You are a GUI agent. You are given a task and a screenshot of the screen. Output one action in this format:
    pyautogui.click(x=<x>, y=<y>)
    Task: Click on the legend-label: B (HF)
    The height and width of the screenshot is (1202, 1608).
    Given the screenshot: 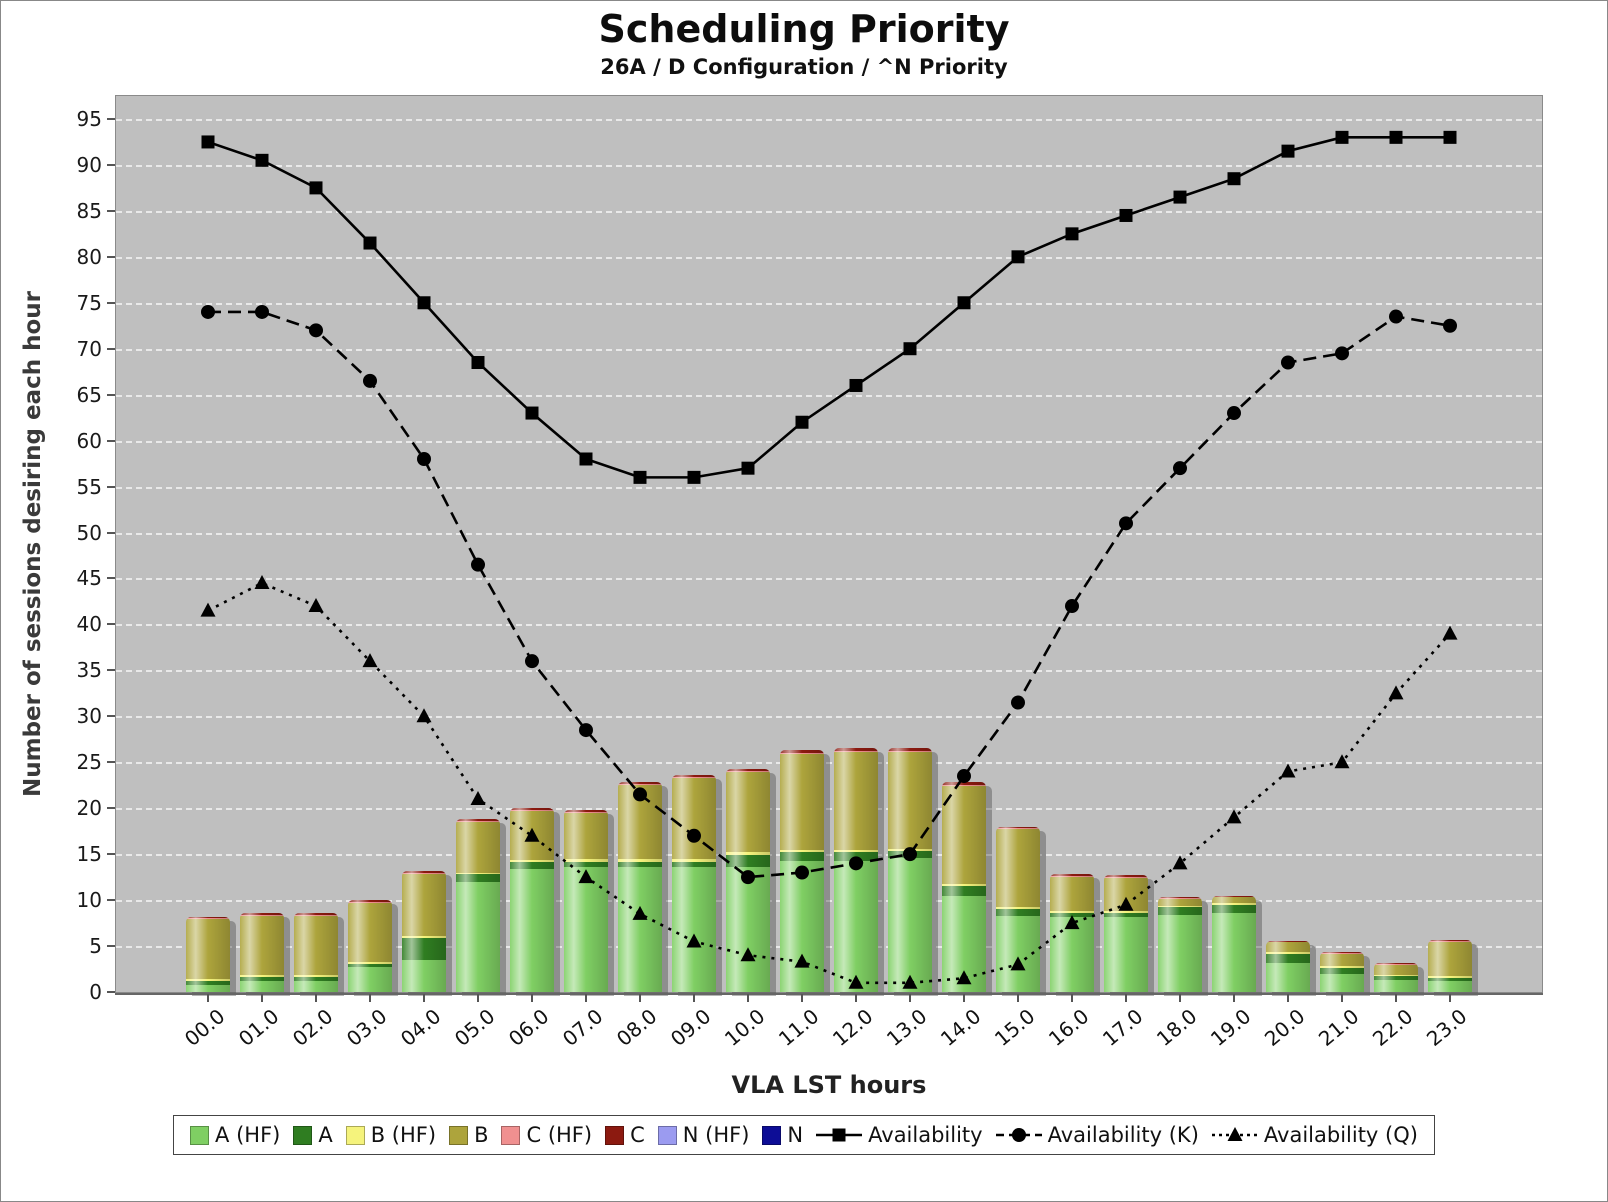 What is the action you would take?
    pyautogui.click(x=403, y=1135)
    